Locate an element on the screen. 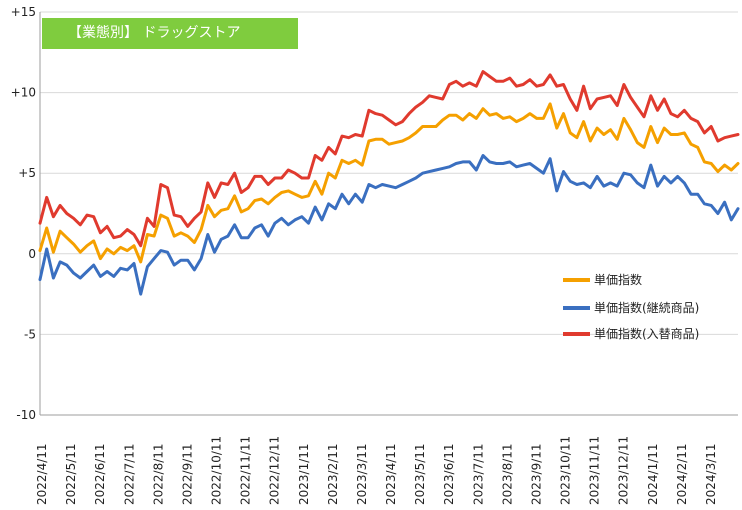  x-tick-label: 2022/12/11 is located at coordinates (275, 470).